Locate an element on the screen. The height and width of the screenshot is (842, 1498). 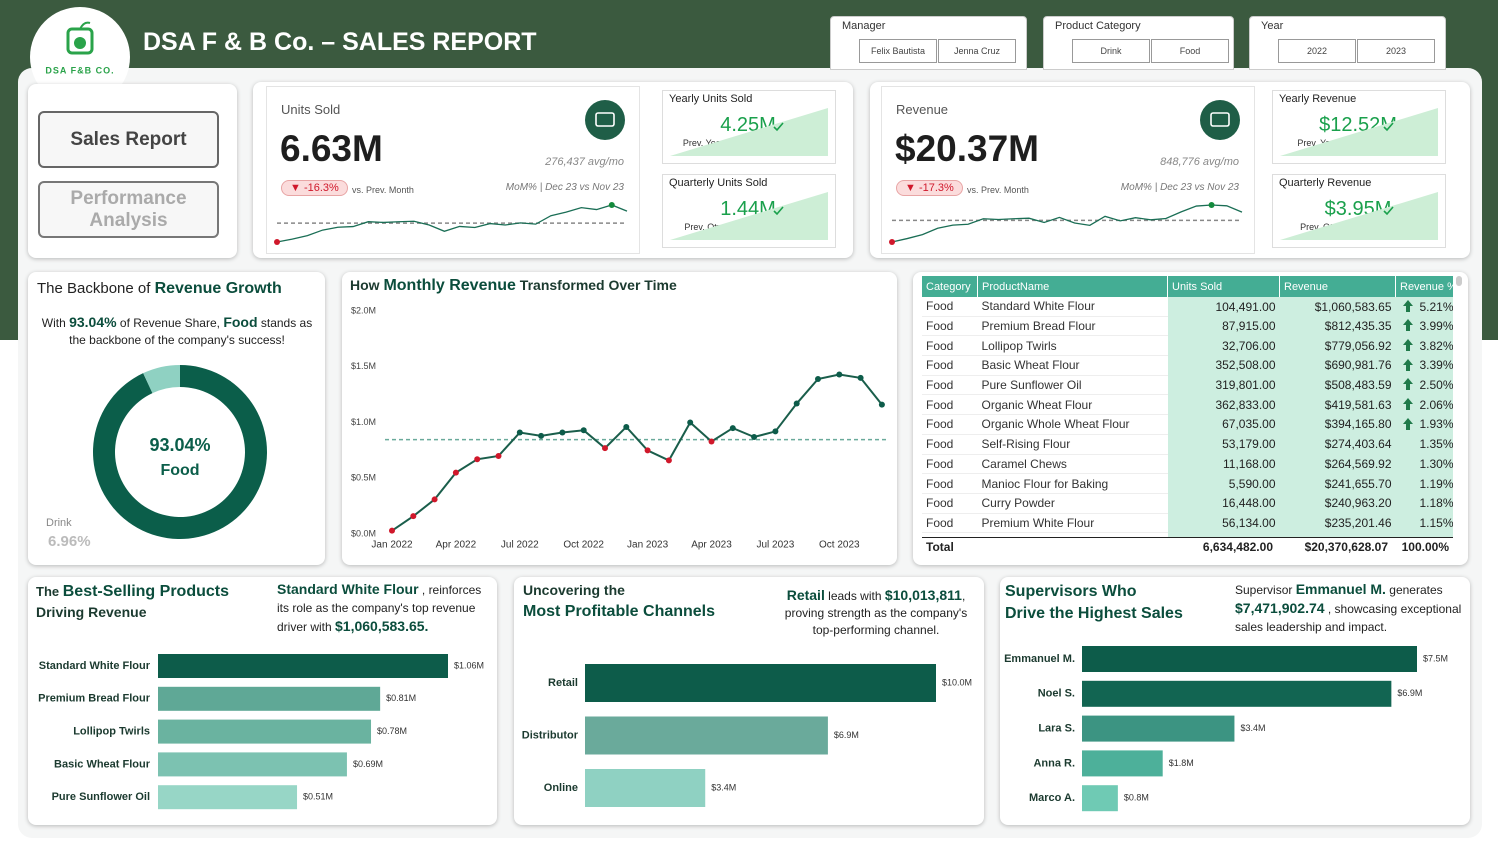
title-part: How is located at coordinates (367, 285).